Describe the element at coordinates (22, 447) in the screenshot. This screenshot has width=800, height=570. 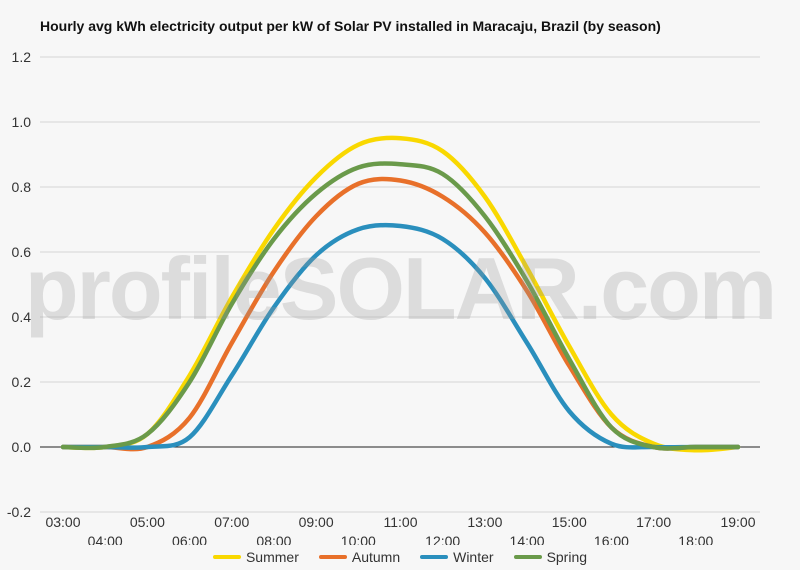
I see `y-tick-label: 0.0` at that location.